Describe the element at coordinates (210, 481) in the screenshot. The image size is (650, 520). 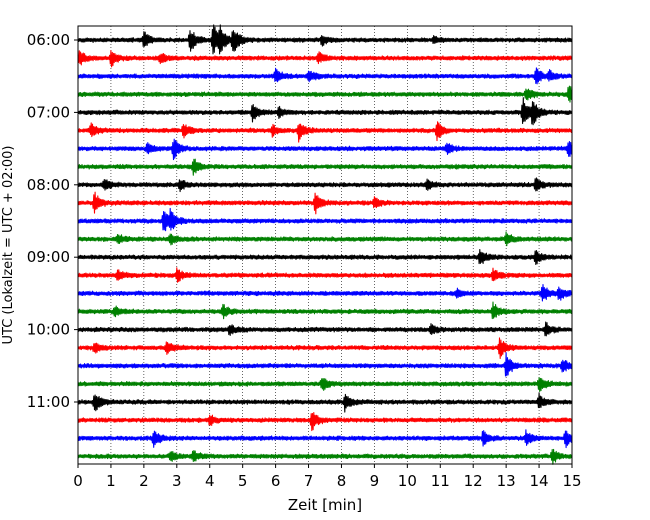
I see `x-tick-label: 4` at that location.